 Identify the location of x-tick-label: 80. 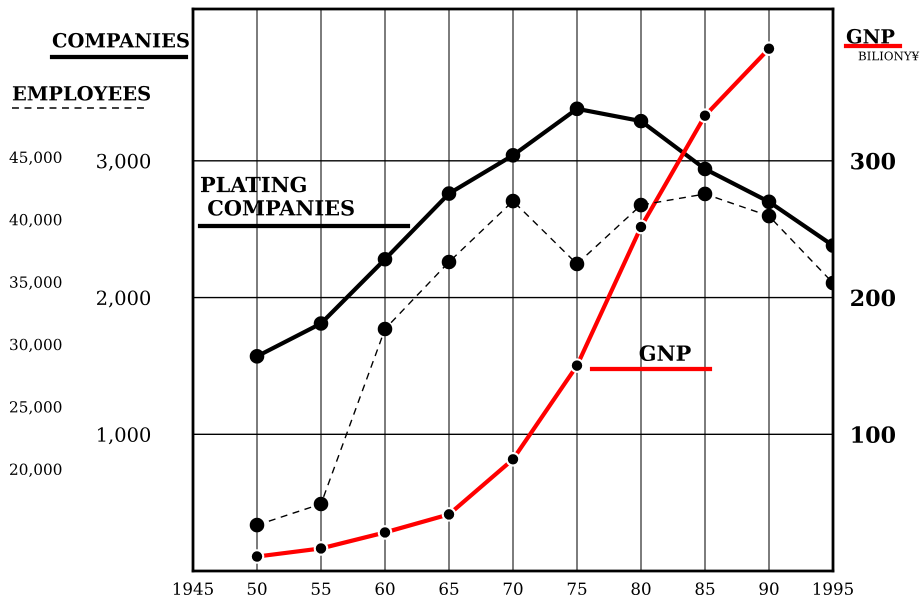
(641, 589).